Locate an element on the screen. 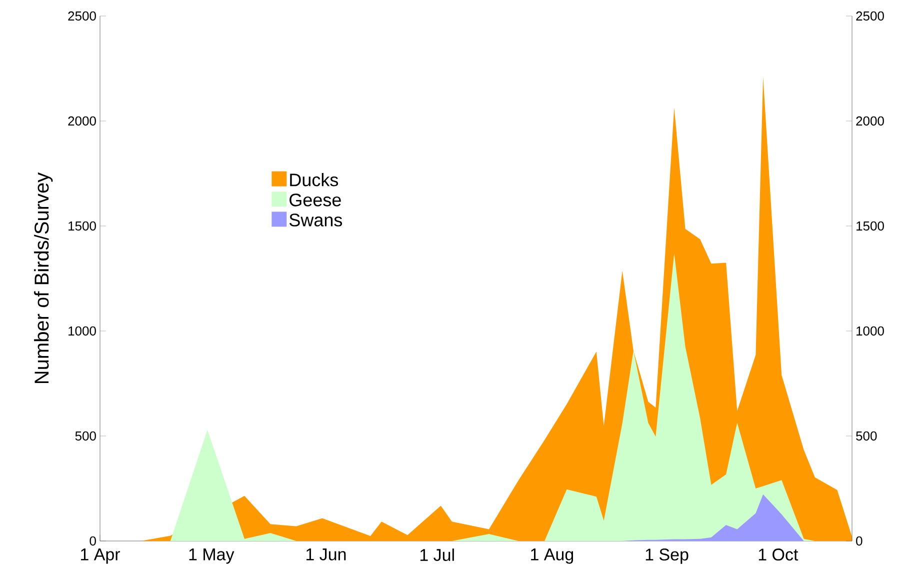 The width and height of the screenshot is (901, 588). y-axis-title: Number of Birds/Survey is located at coordinates (43, 277).